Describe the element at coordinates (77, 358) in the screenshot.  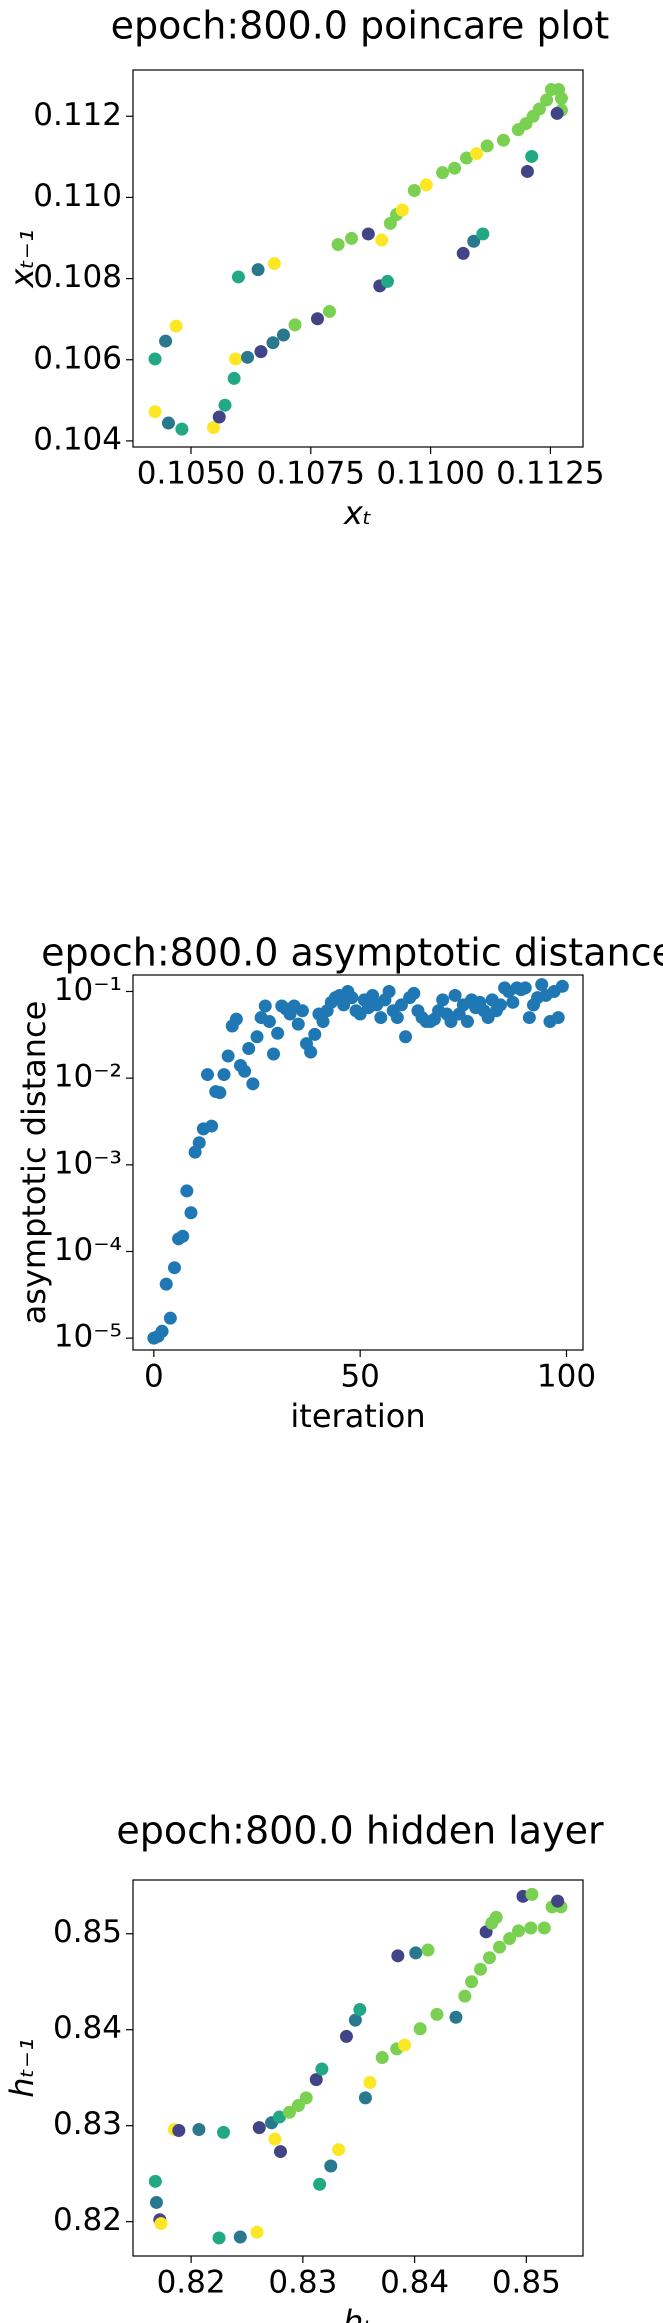
I see `y-tick-label: 0.106` at that location.